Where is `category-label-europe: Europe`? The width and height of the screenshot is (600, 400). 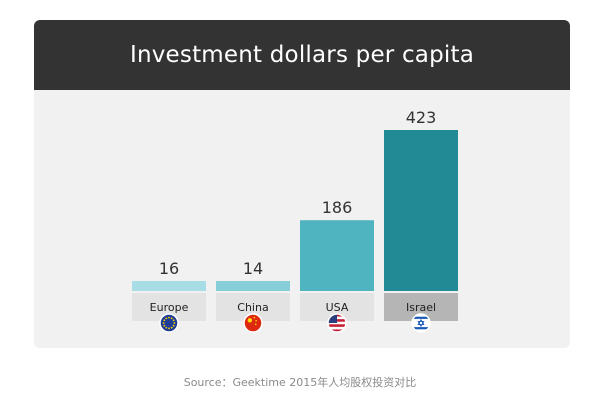
category-label-europe: Europe is located at coordinates (169, 307).